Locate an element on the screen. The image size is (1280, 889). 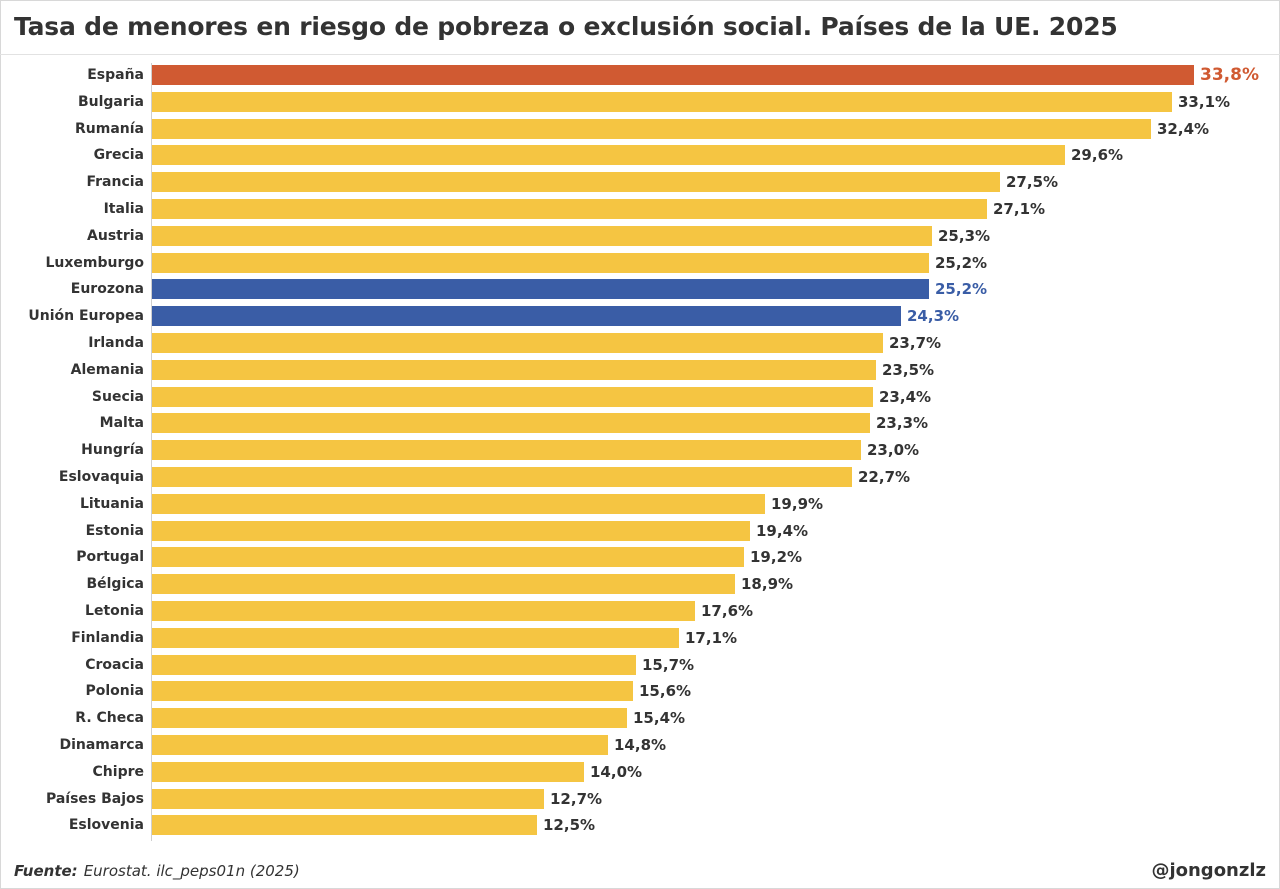
value-label: 23,0% is located at coordinates (893, 450).